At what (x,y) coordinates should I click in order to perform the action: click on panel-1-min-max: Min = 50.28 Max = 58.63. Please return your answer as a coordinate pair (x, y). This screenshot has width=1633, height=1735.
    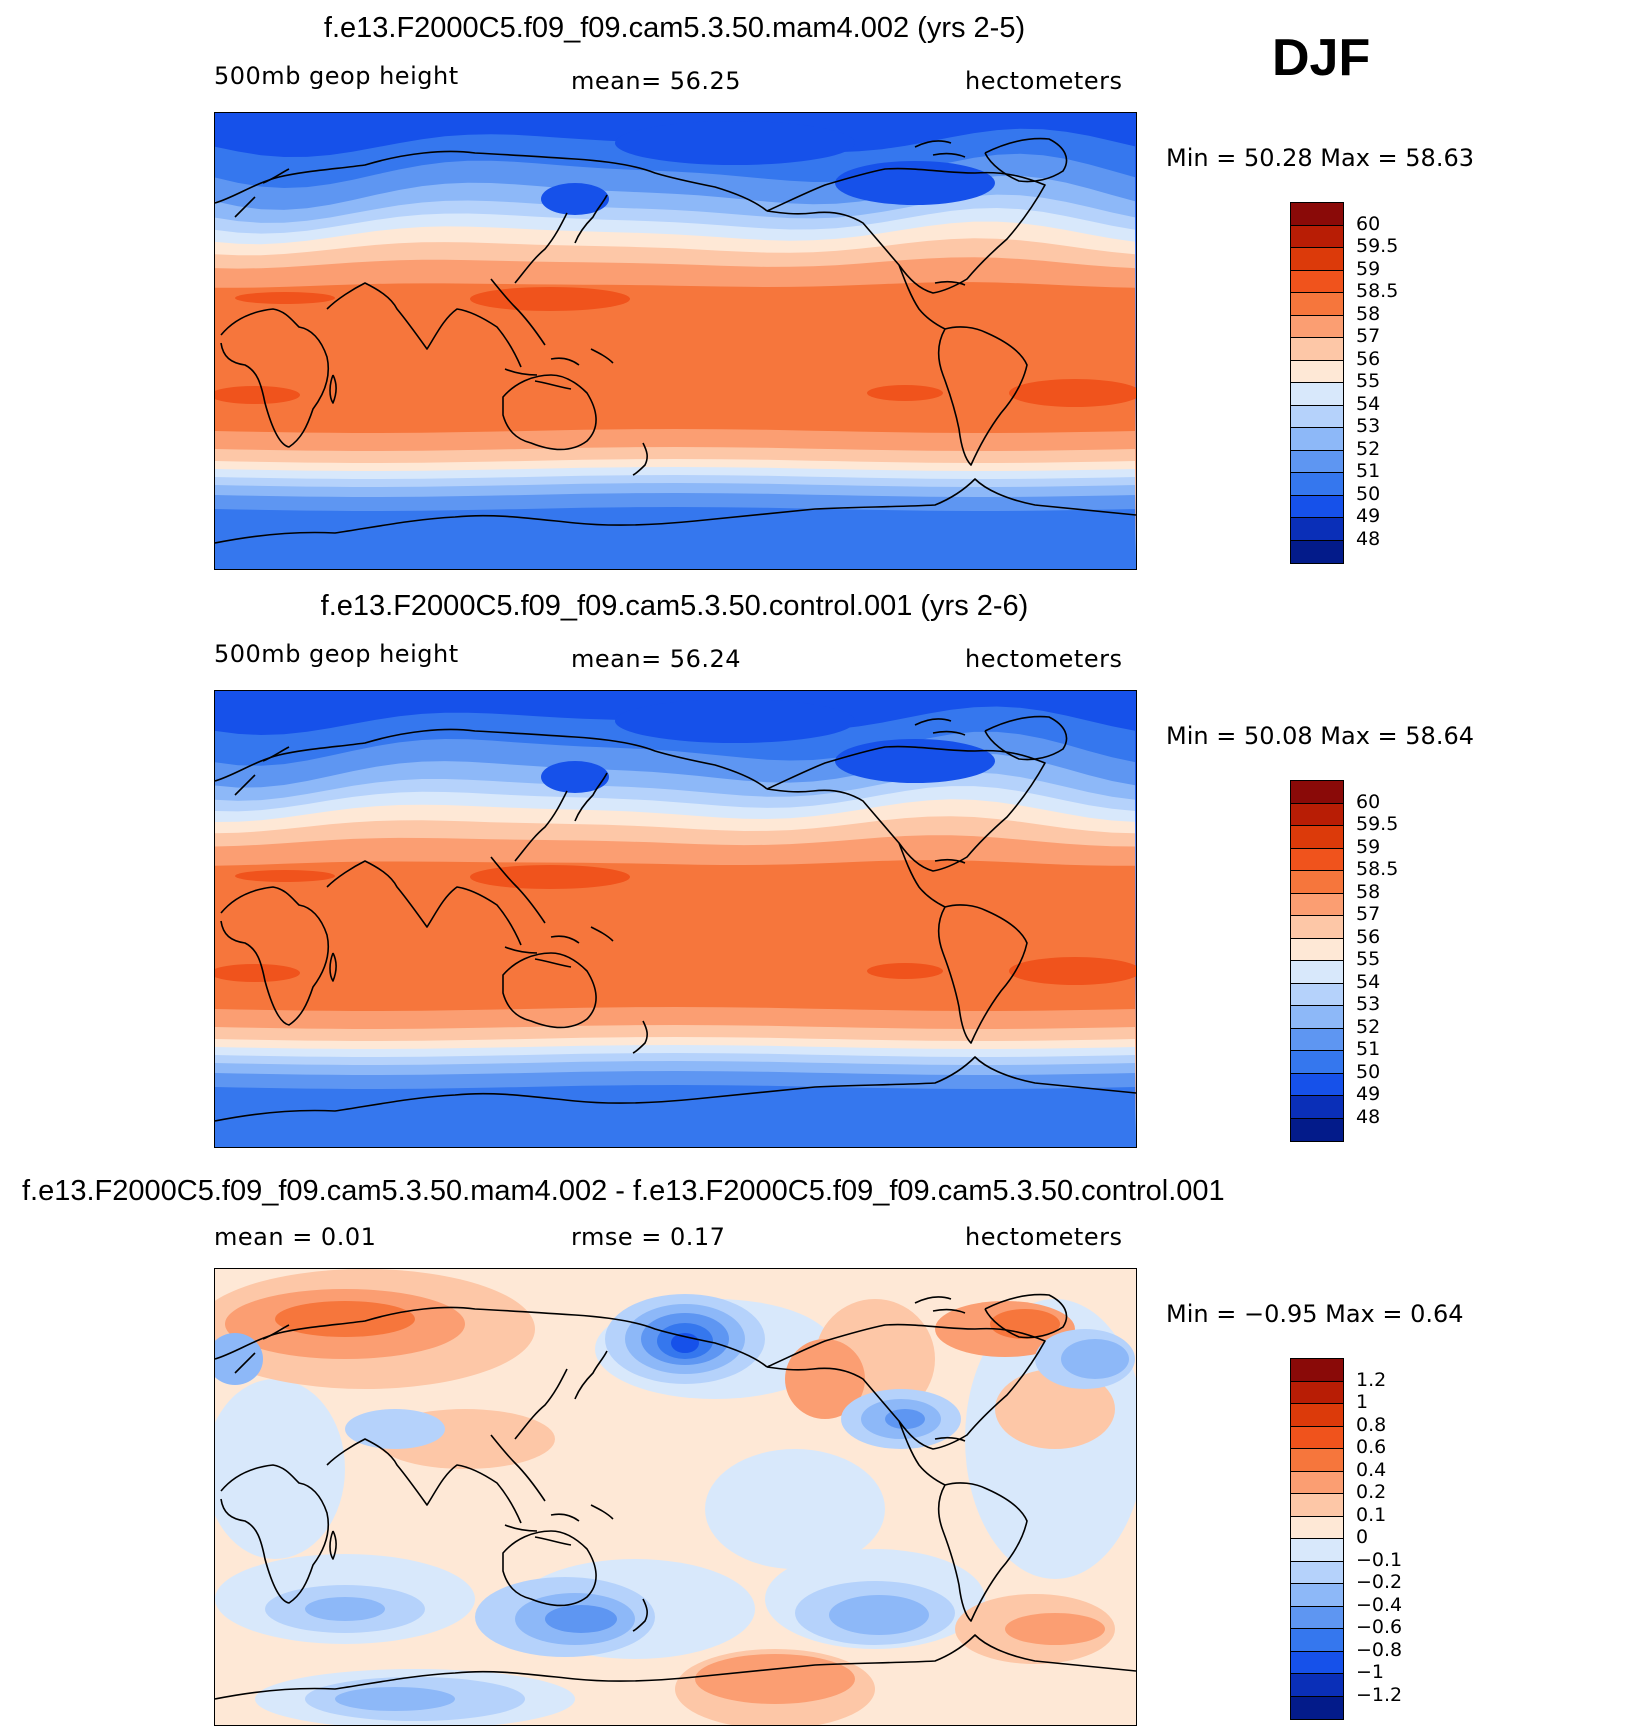
    Looking at the image, I should click on (1320, 158).